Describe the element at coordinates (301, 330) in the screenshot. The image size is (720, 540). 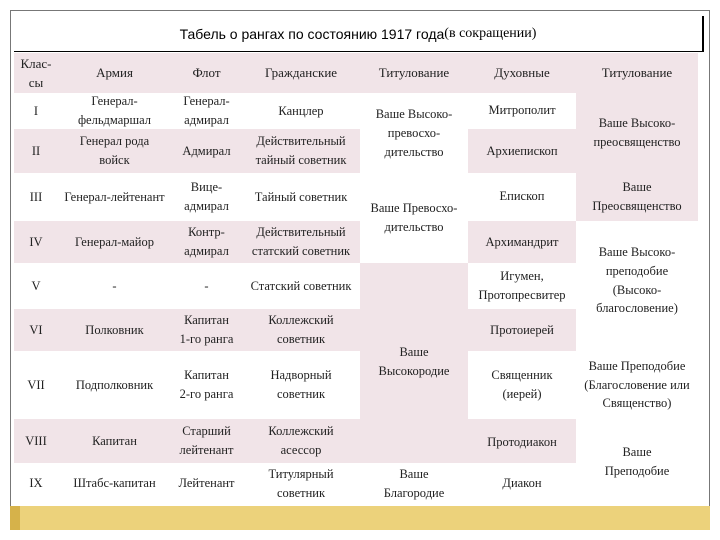
I see `row-civil: Коллежский советник` at that location.